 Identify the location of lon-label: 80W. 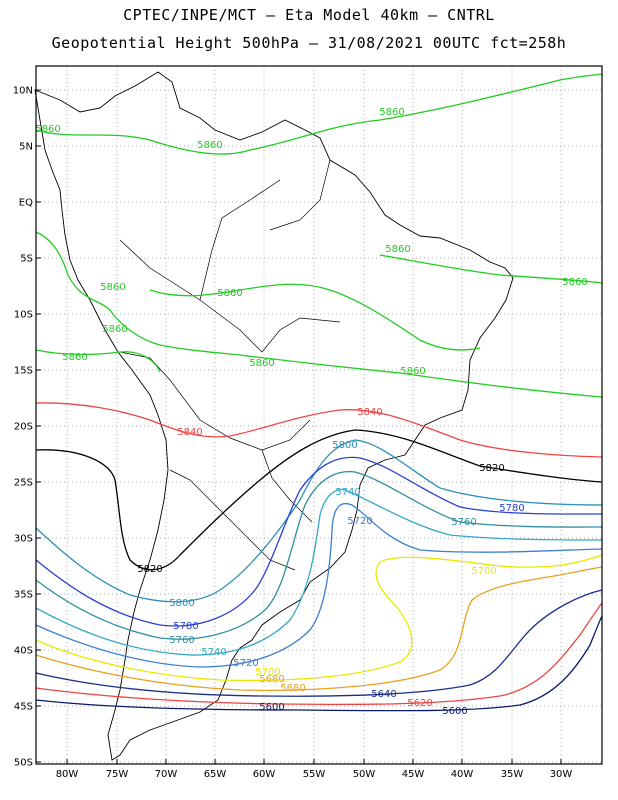
(67, 774).